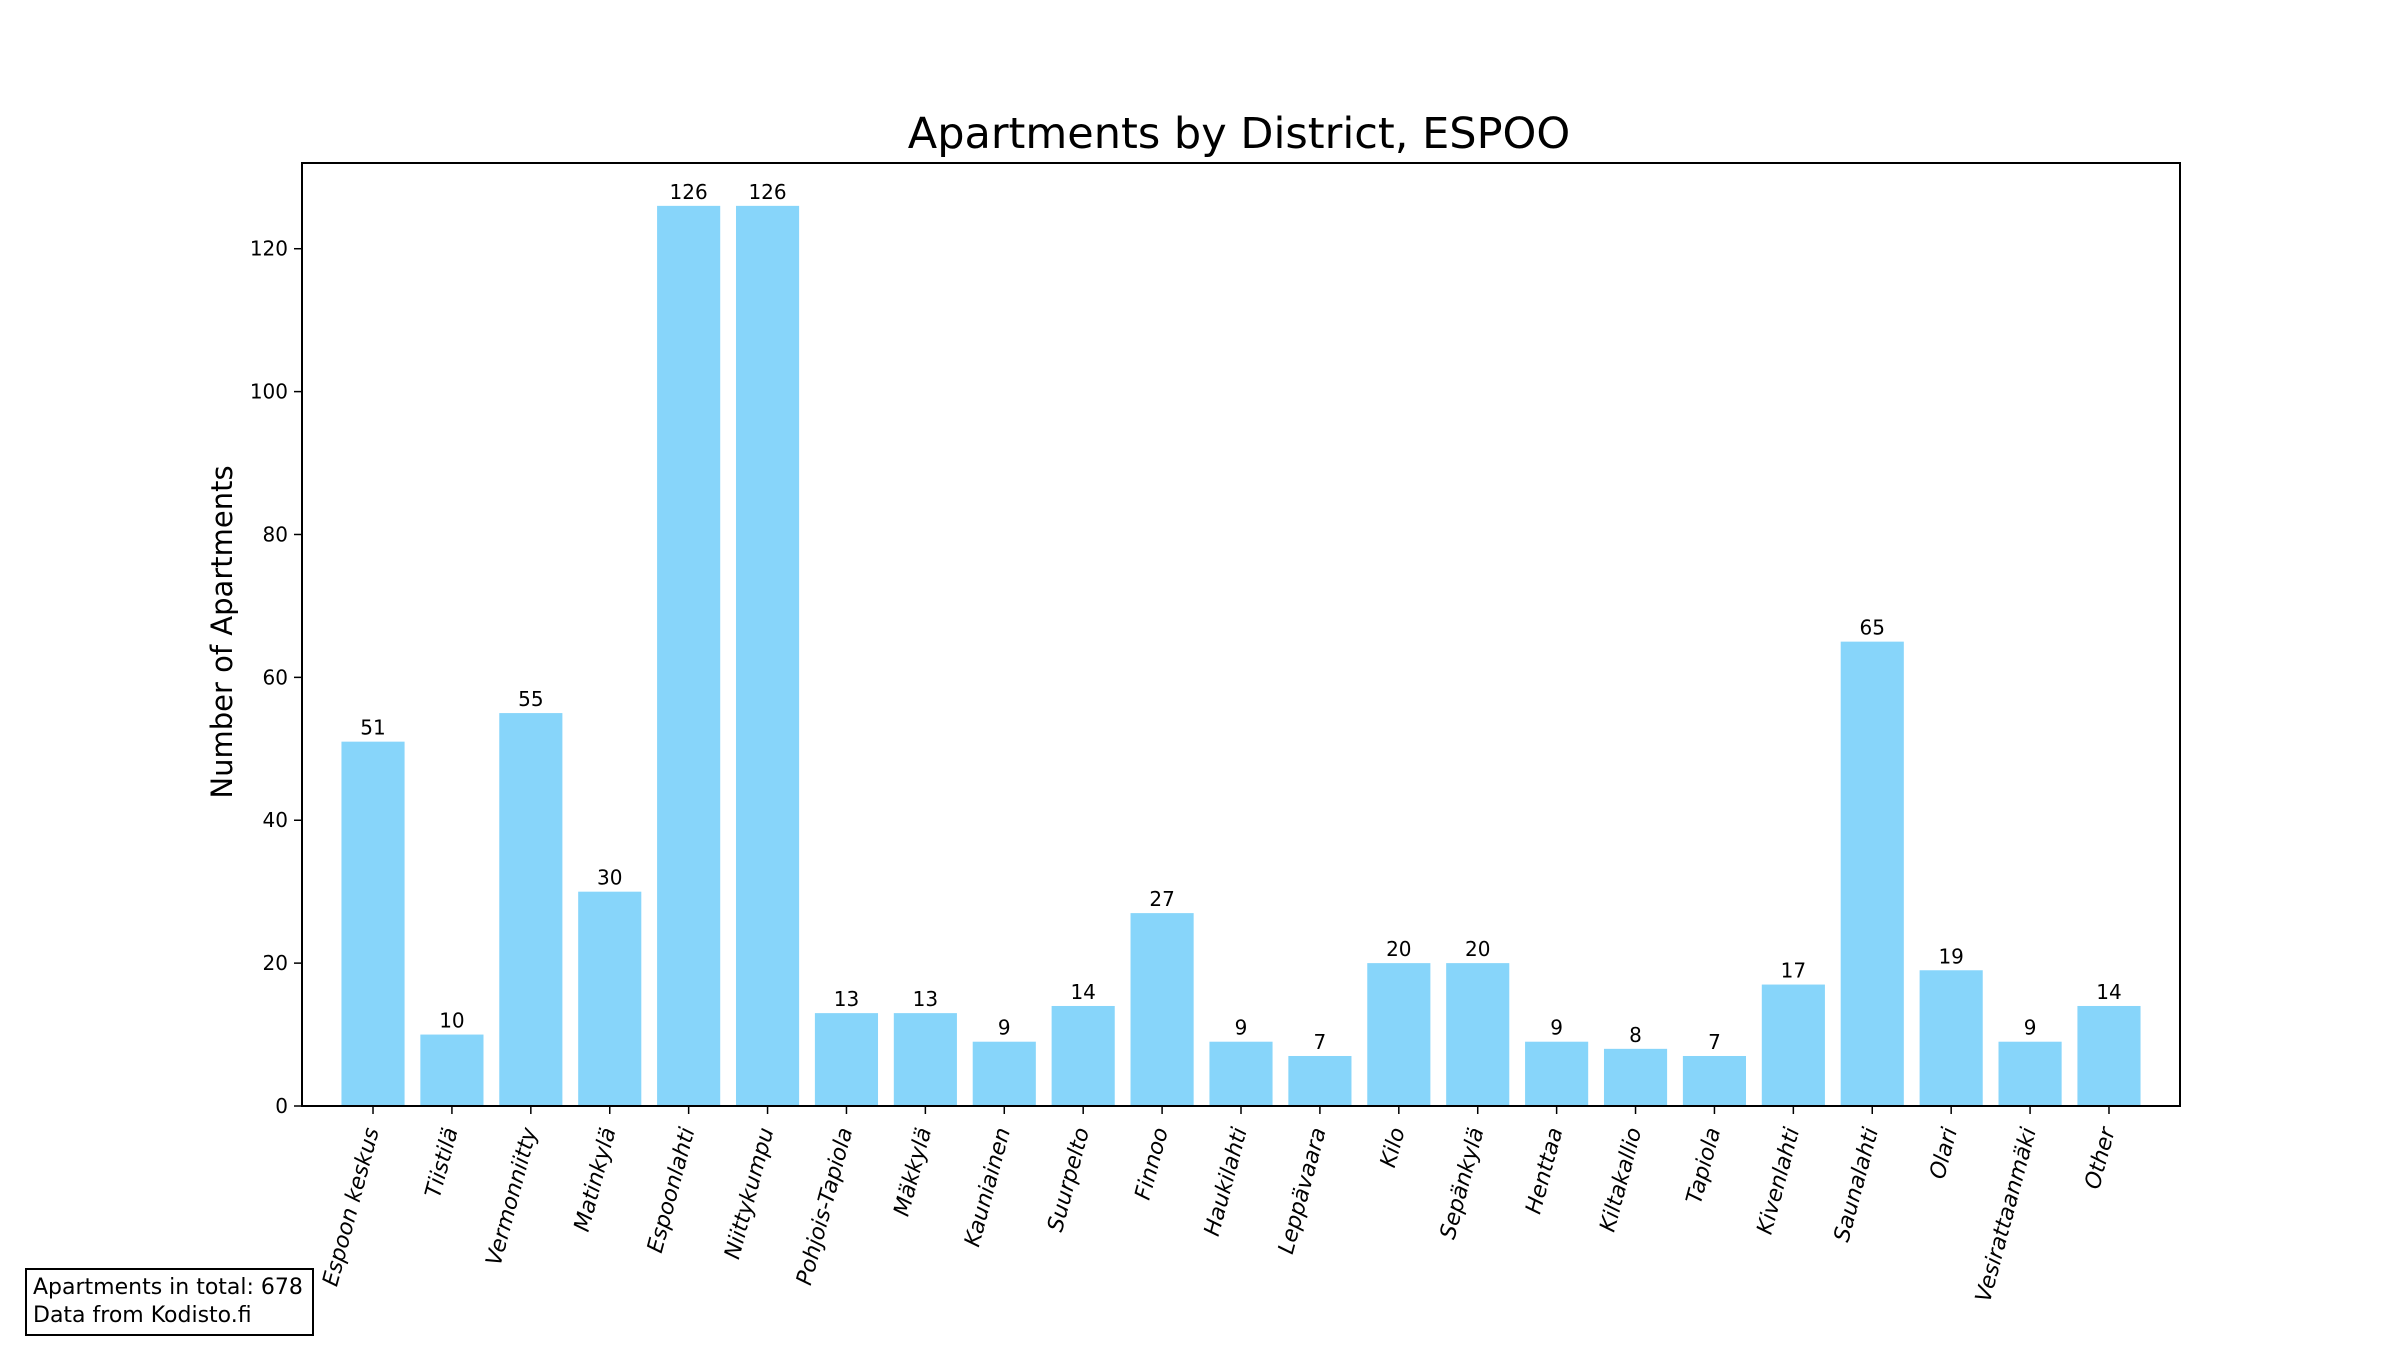 The height and width of the screenshot is (1350, 2400). Describe the element at coordinates (1635, 1035) in the screenshot. I see `bar-value-label: 8` at that location.